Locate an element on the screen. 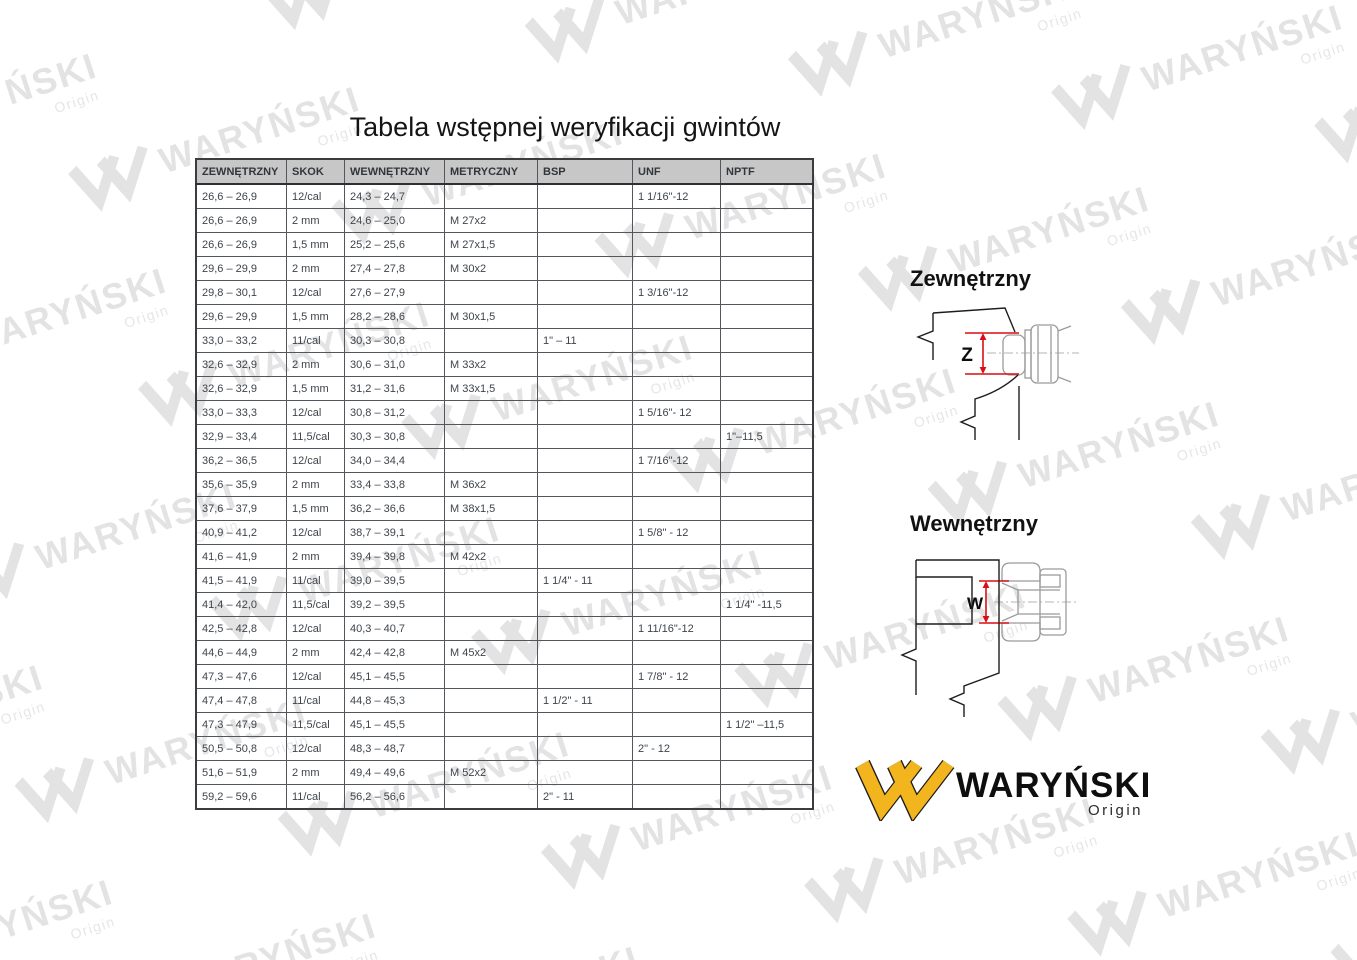 The height and width of the screenshot is (960, 1357). table-row: 47,3 – 47,6 12/cal 45,1 – 45,5 1 7/8" - 12 is located at coordinates (504, 676).